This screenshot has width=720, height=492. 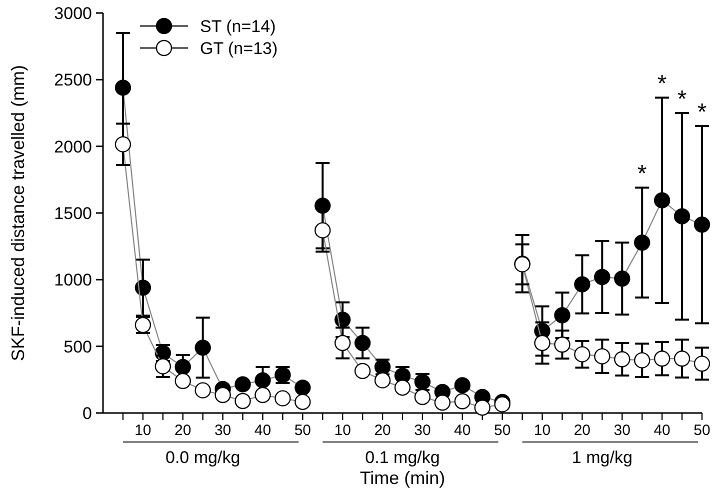 What do you see at coordinates (203, 457) in the screenshot?
I see `text: 0.0 mg/kg` at bounding box center [203, 457].